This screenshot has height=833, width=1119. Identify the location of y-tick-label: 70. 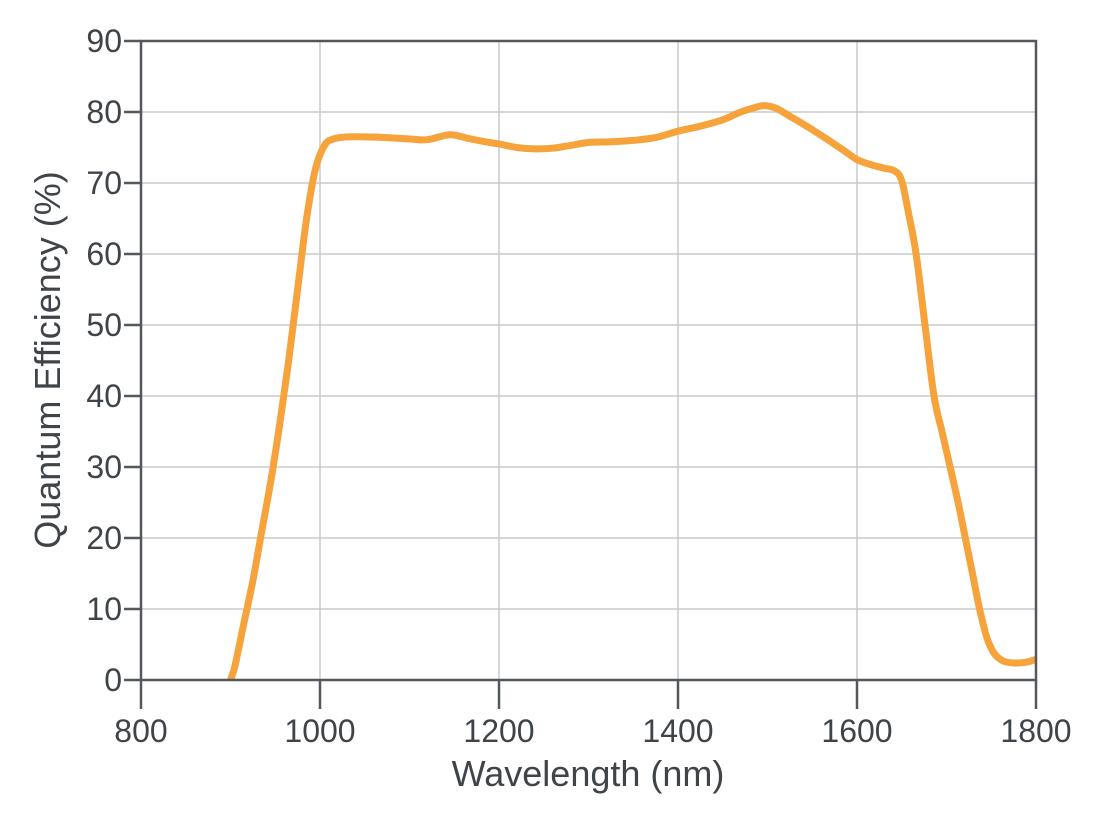
(104, 183).